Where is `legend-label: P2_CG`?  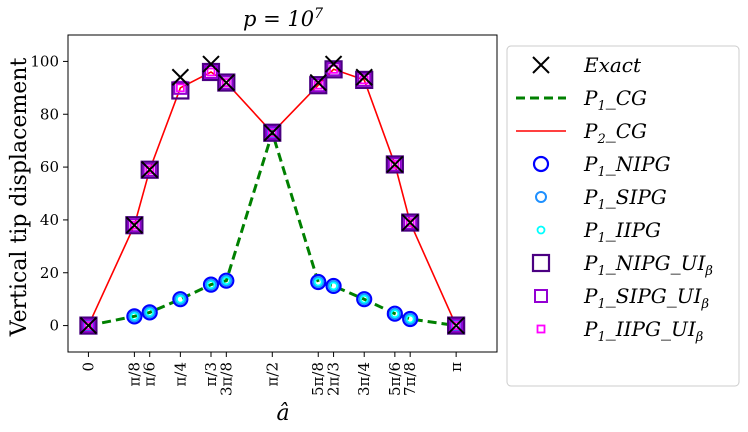 legend-label: P2_CG is located at coordinates (615, 133).